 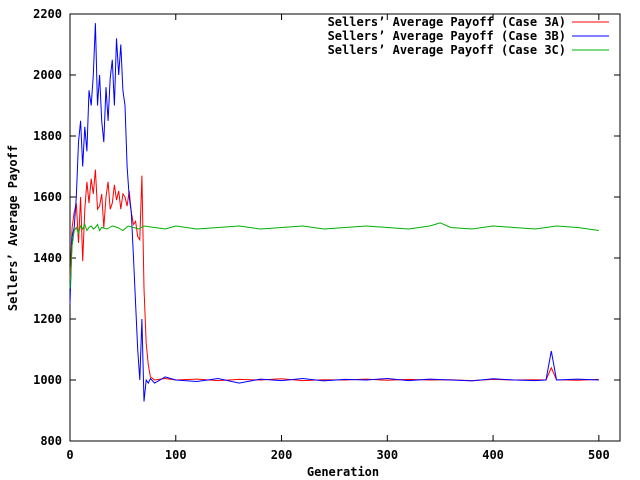 What do you see at coordinates (51, 441) in the screenshot?
I see `y-tick-label: 800` at bounding box center [51, 441].